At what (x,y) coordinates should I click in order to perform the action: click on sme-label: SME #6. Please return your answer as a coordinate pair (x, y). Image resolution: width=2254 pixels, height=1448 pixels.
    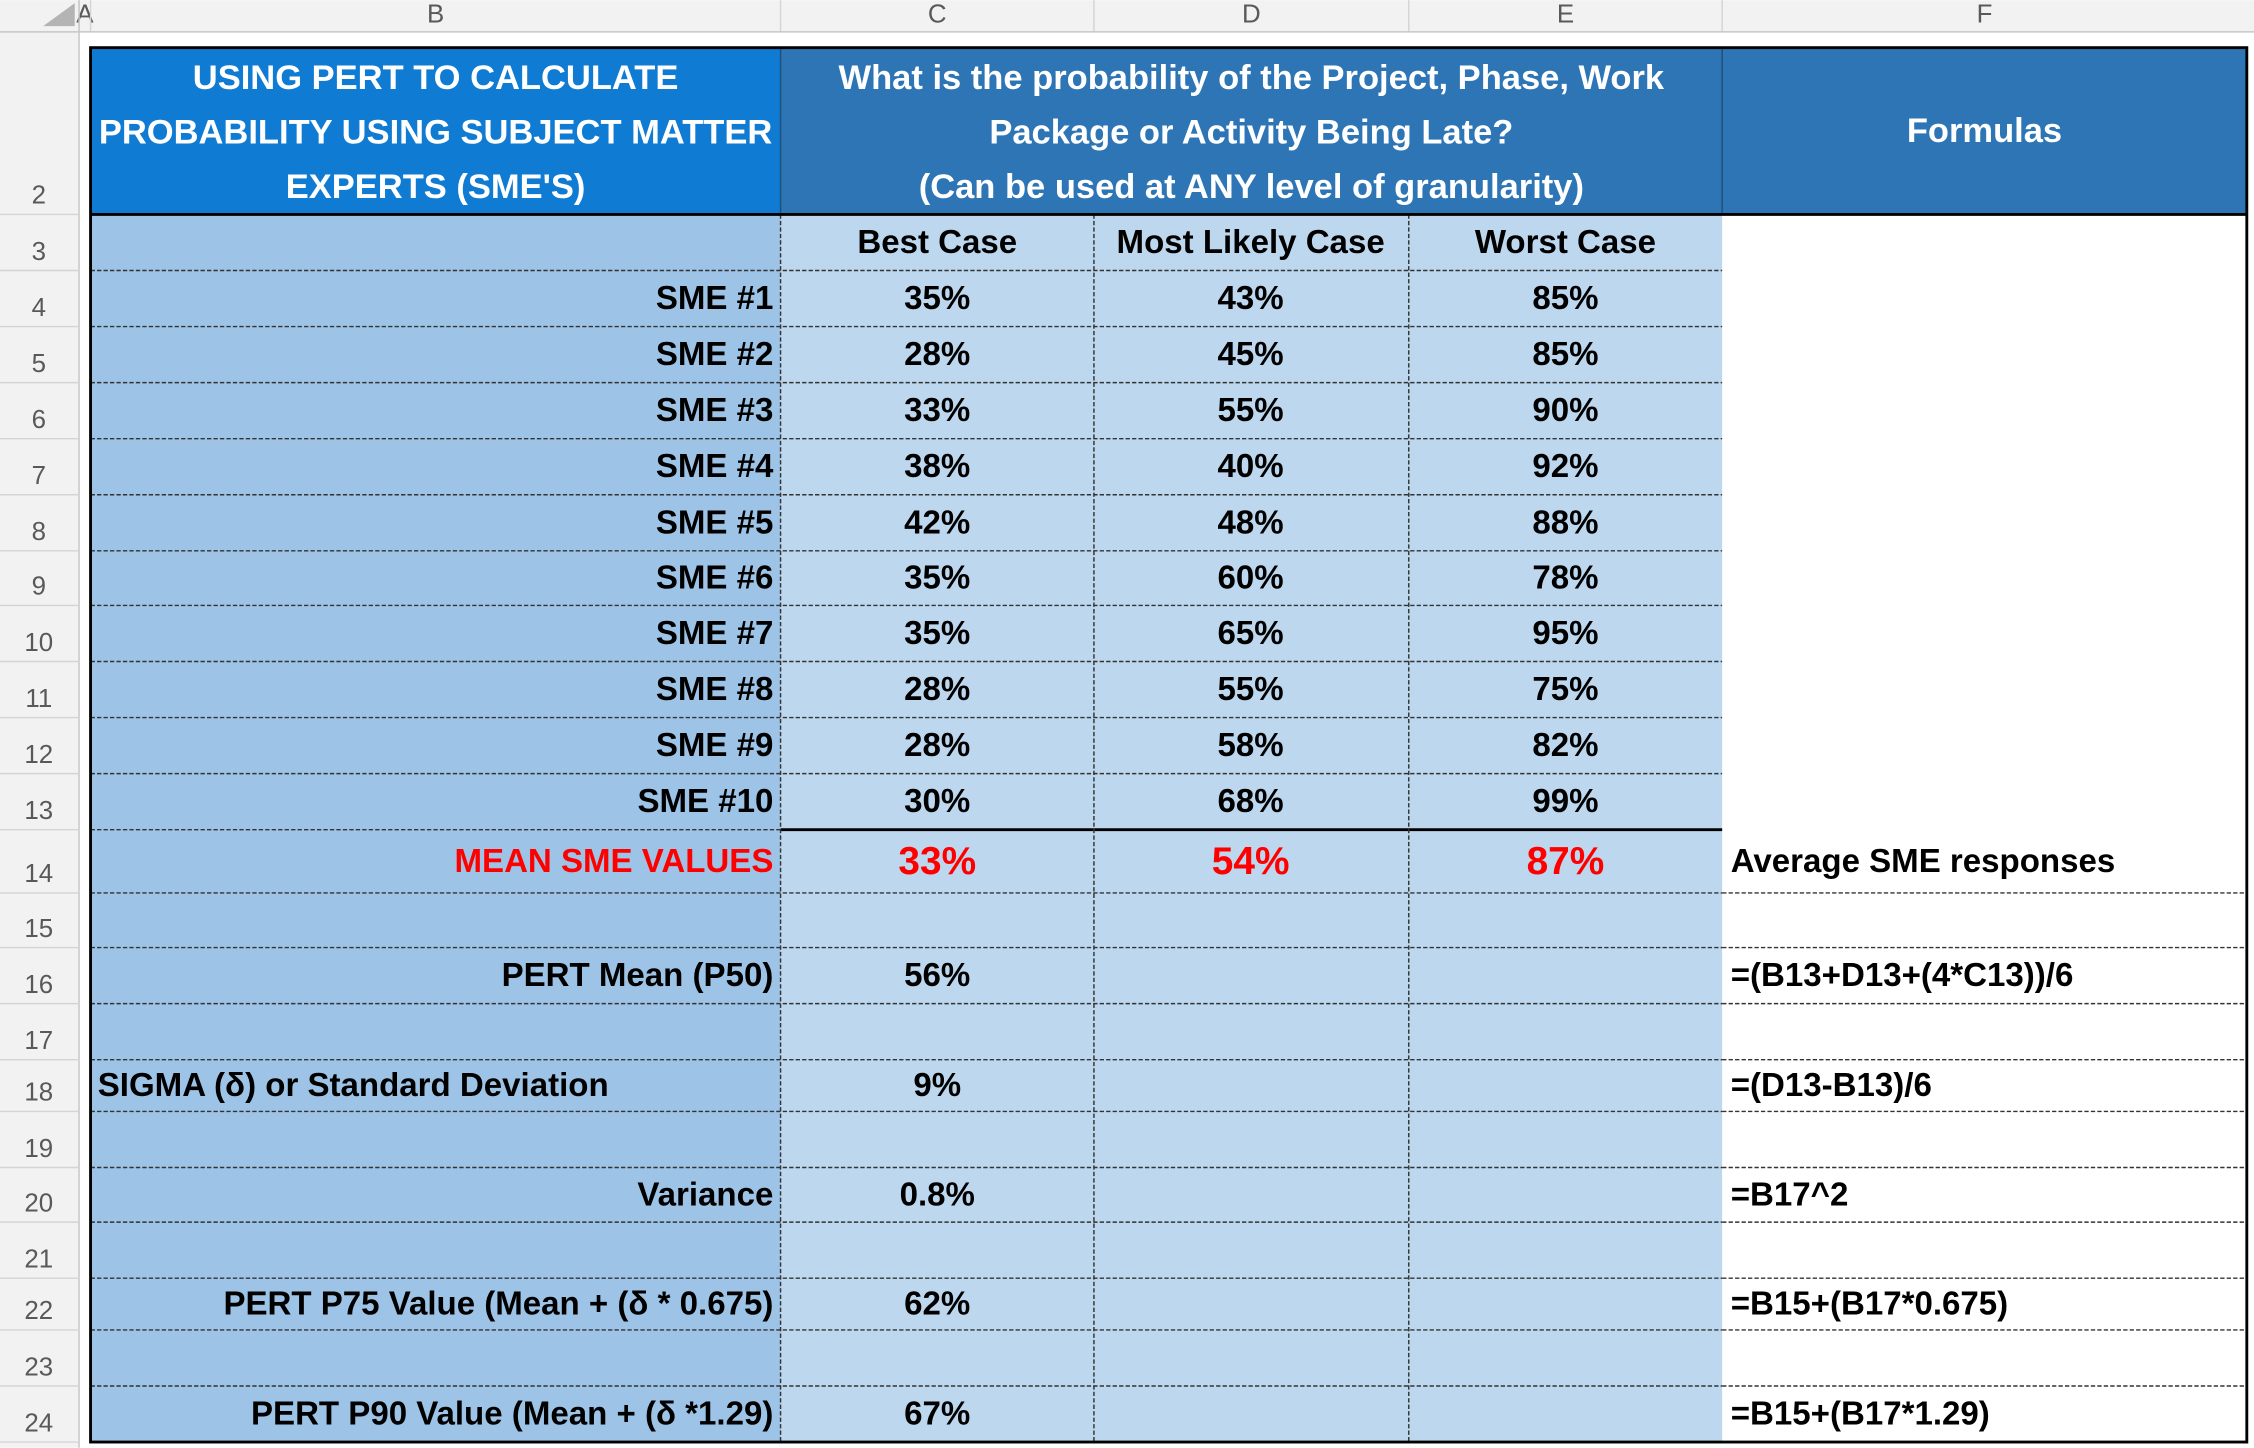
    Looking at the image, I should click on (715, 578).